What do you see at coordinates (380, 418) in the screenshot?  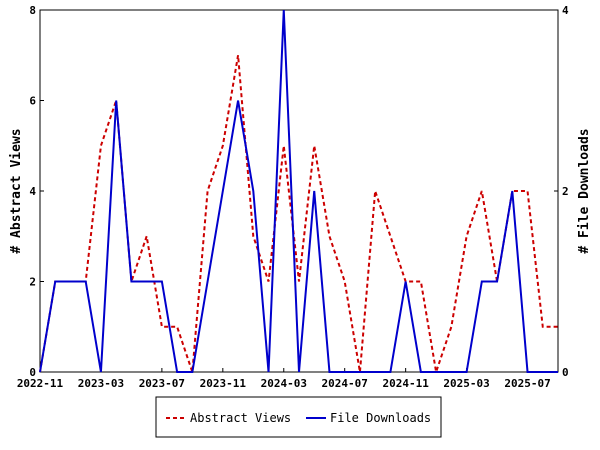 I see `legend-label: File Downloads` at bounding box center [380, 418].